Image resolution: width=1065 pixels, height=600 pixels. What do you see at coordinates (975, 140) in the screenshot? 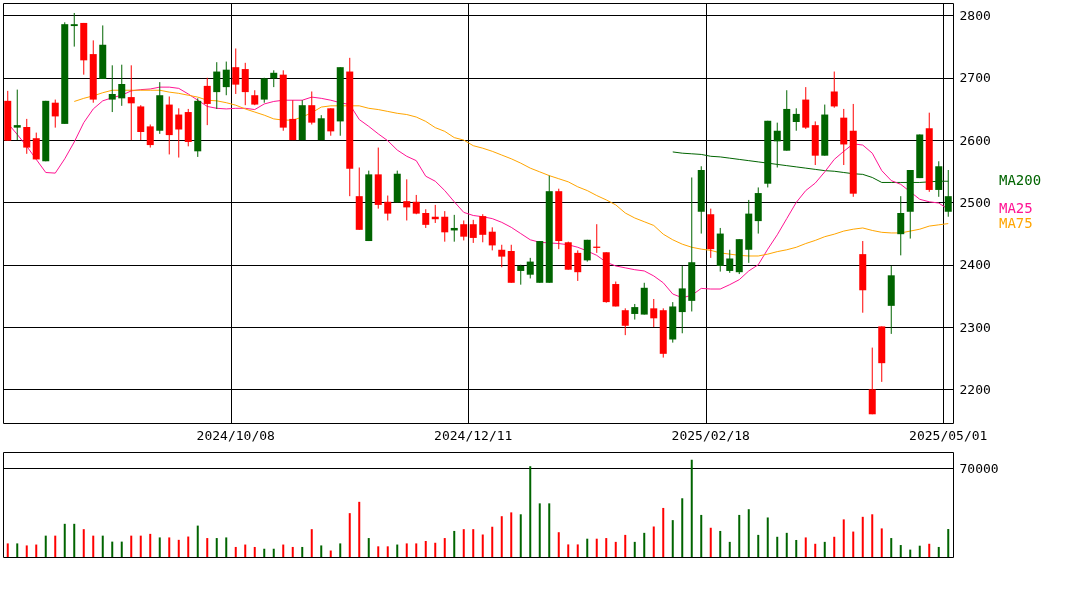
I see `y-tick-label: 2600` at bounding box center [975, 140].